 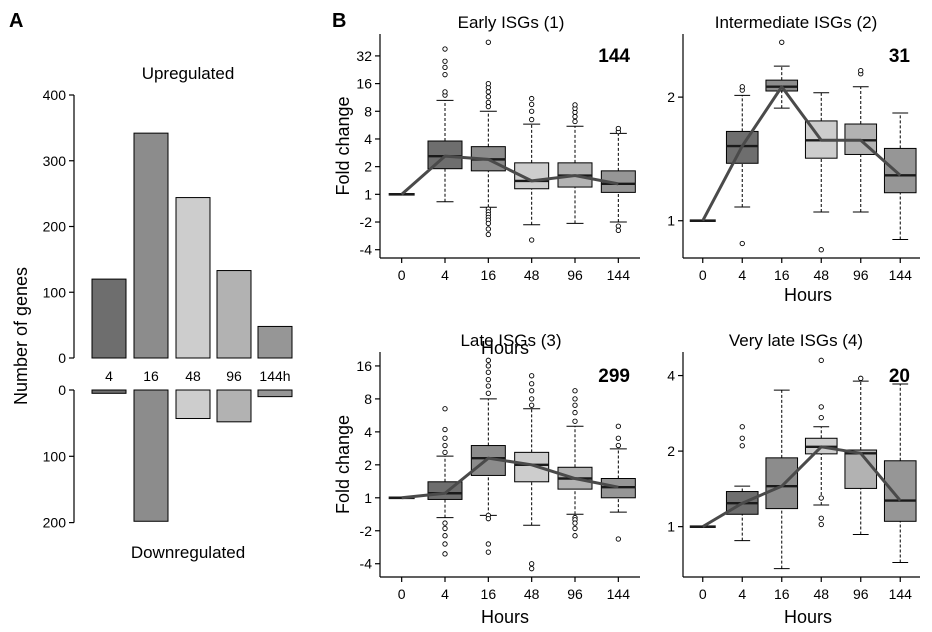 What do you see at coordinates (16, 21) in the screenshot?
I see `panel-label-a: A` at bounding box center [16, 21].